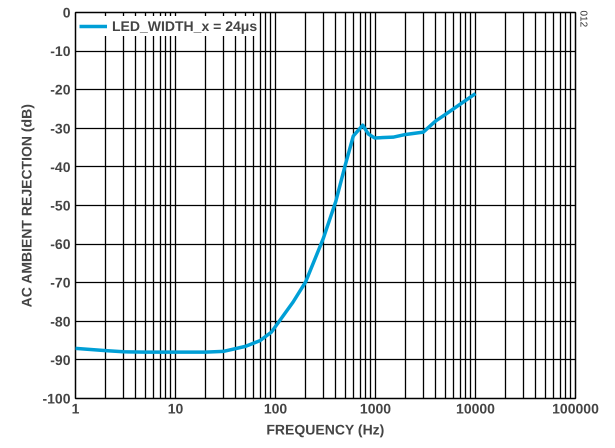 The height and width of the screenshot is (448, 615). What do you see at coordinates (60, 90) in the screenshot?
I see `y-tick-label: -20` at bounding box center [60, 90].